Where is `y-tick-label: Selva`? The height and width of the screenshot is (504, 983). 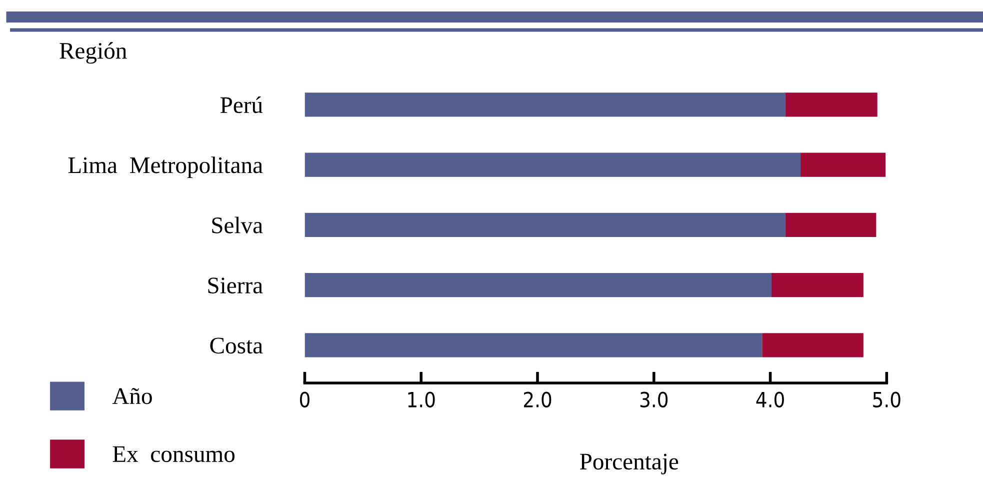
y-tick-label: Selva is located at coordinates (237, 225).